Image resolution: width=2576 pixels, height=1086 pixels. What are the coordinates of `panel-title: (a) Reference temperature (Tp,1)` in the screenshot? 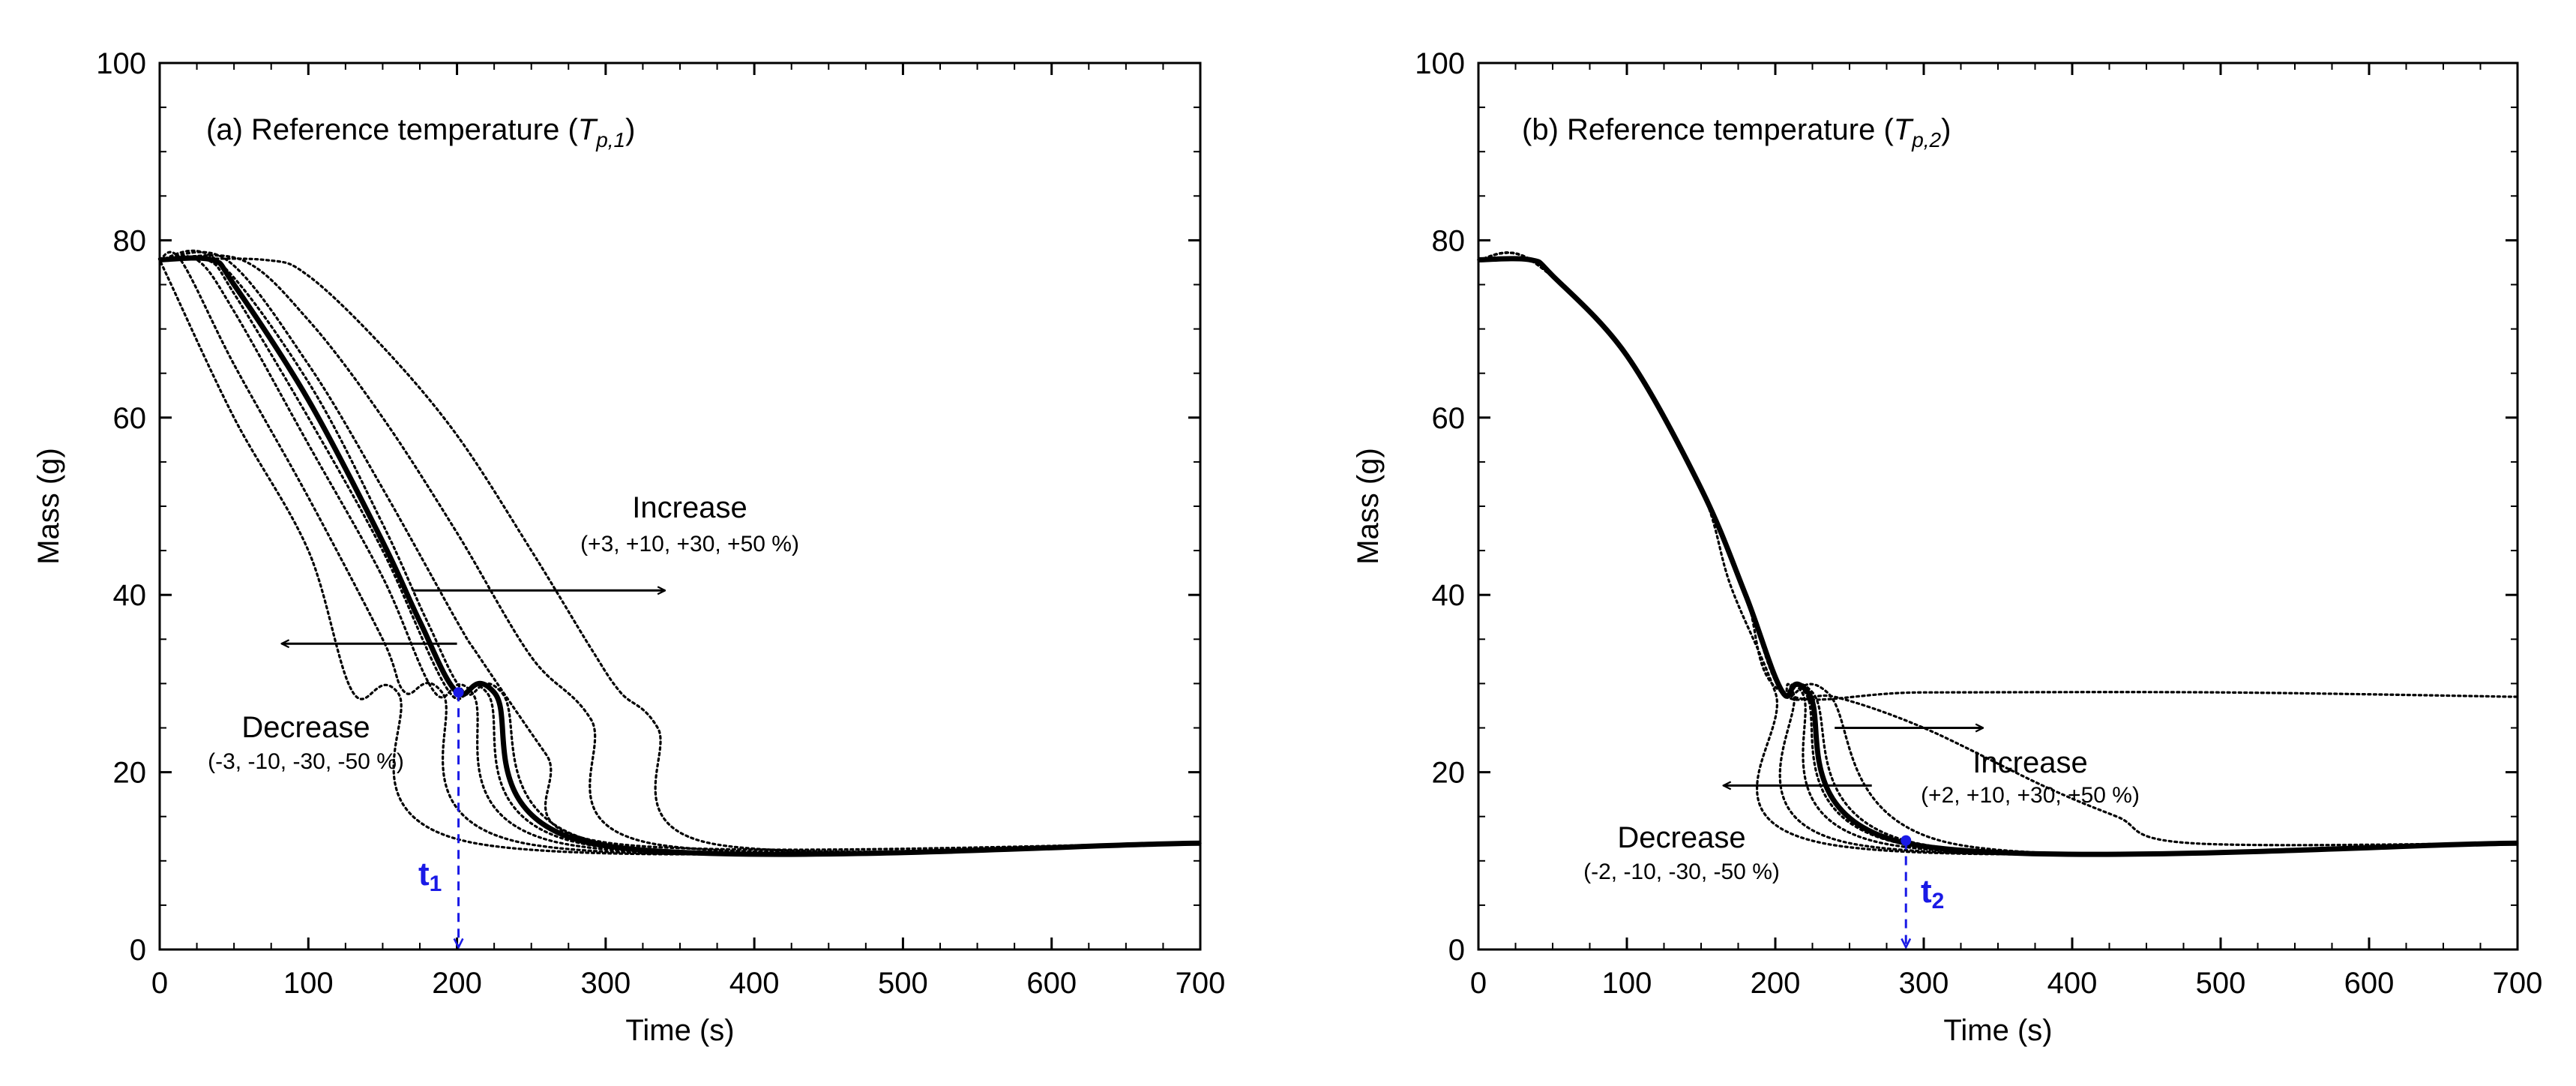 It's located at (421, 132).